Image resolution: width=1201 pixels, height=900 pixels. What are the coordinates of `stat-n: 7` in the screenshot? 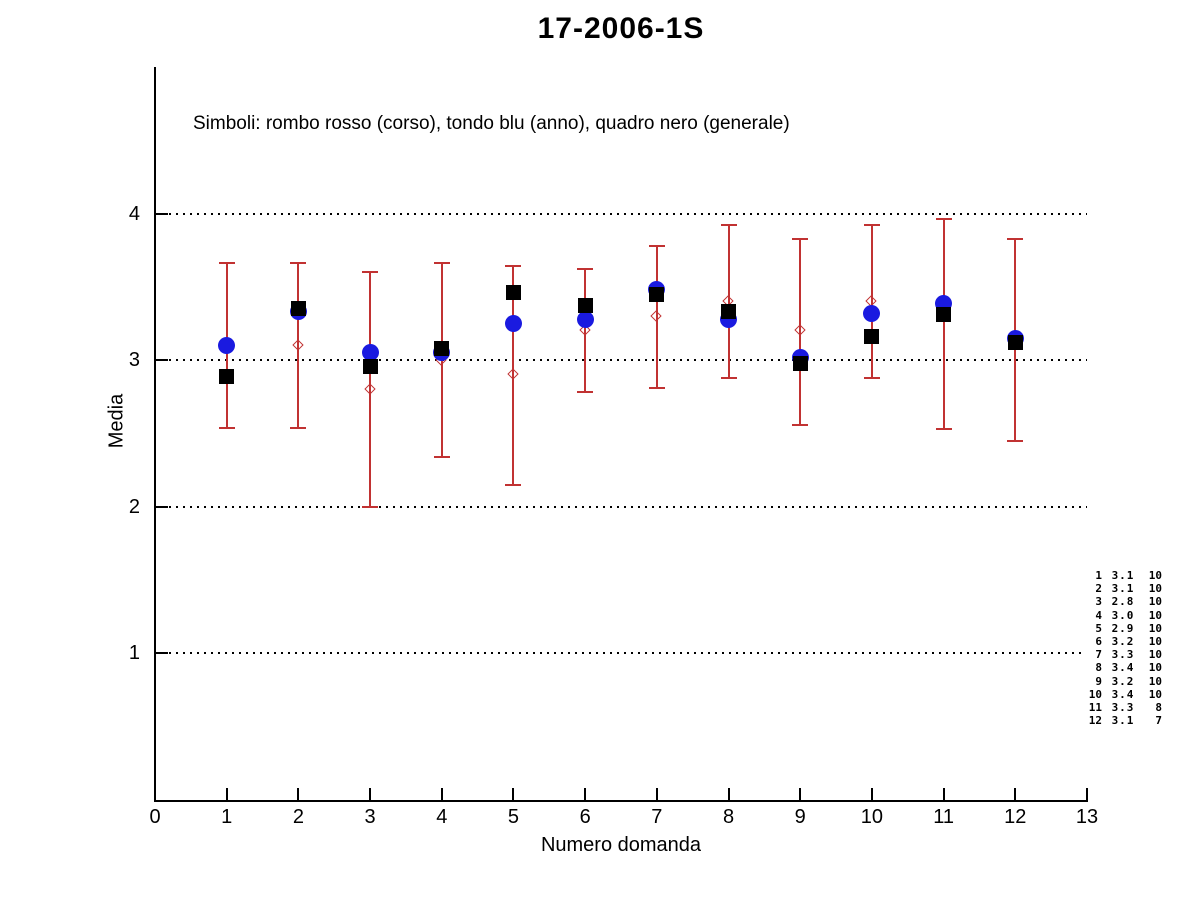 It's located at (1158, 721).